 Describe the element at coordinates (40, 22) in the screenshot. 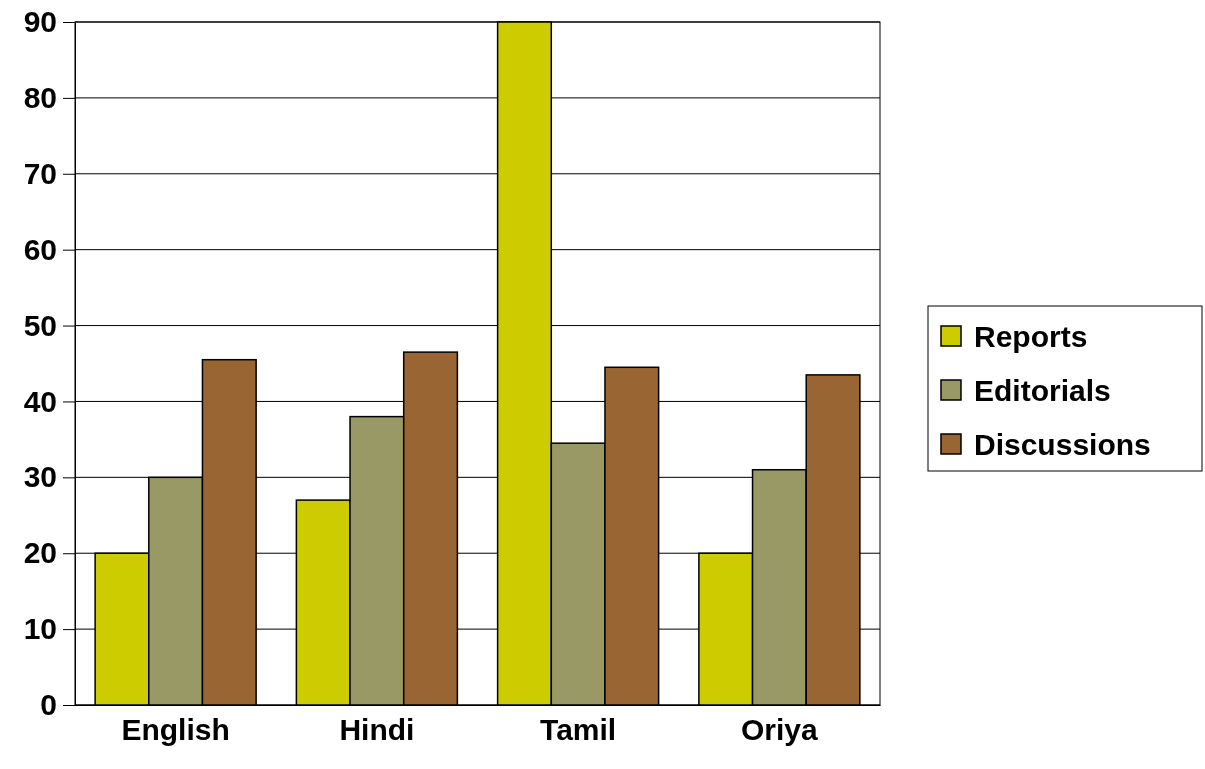

I see `y-tick-label: 90` at that location.